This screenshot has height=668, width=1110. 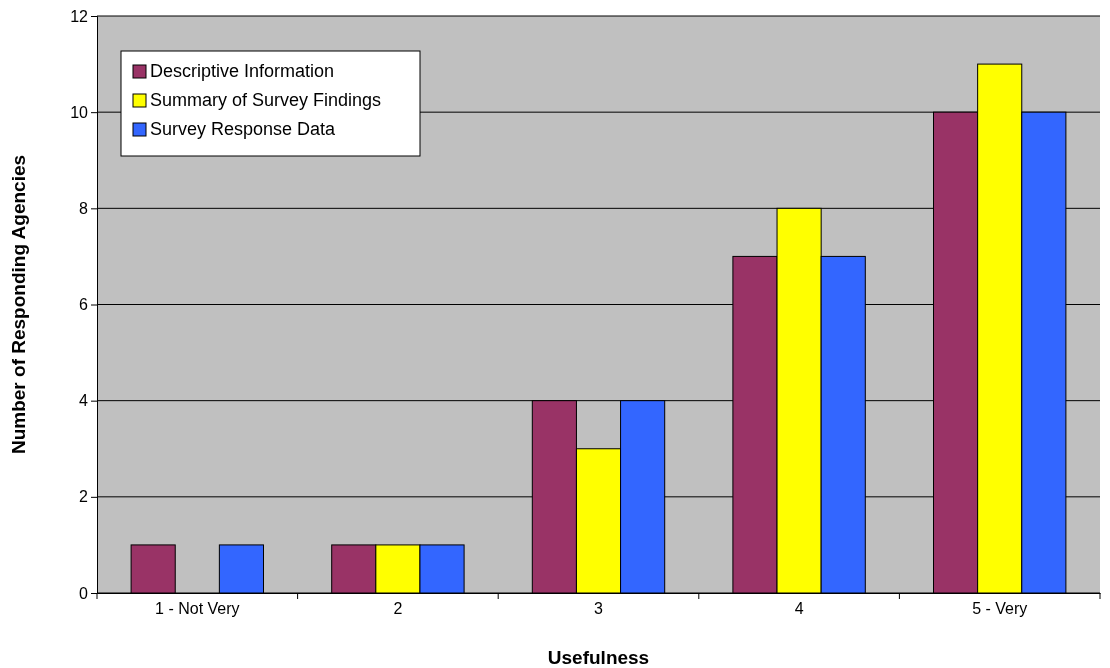 What do you see at coordinates (84, 401) in the screenshot?
I see `y-tick-label: 4` at bounding box center [84, 401].